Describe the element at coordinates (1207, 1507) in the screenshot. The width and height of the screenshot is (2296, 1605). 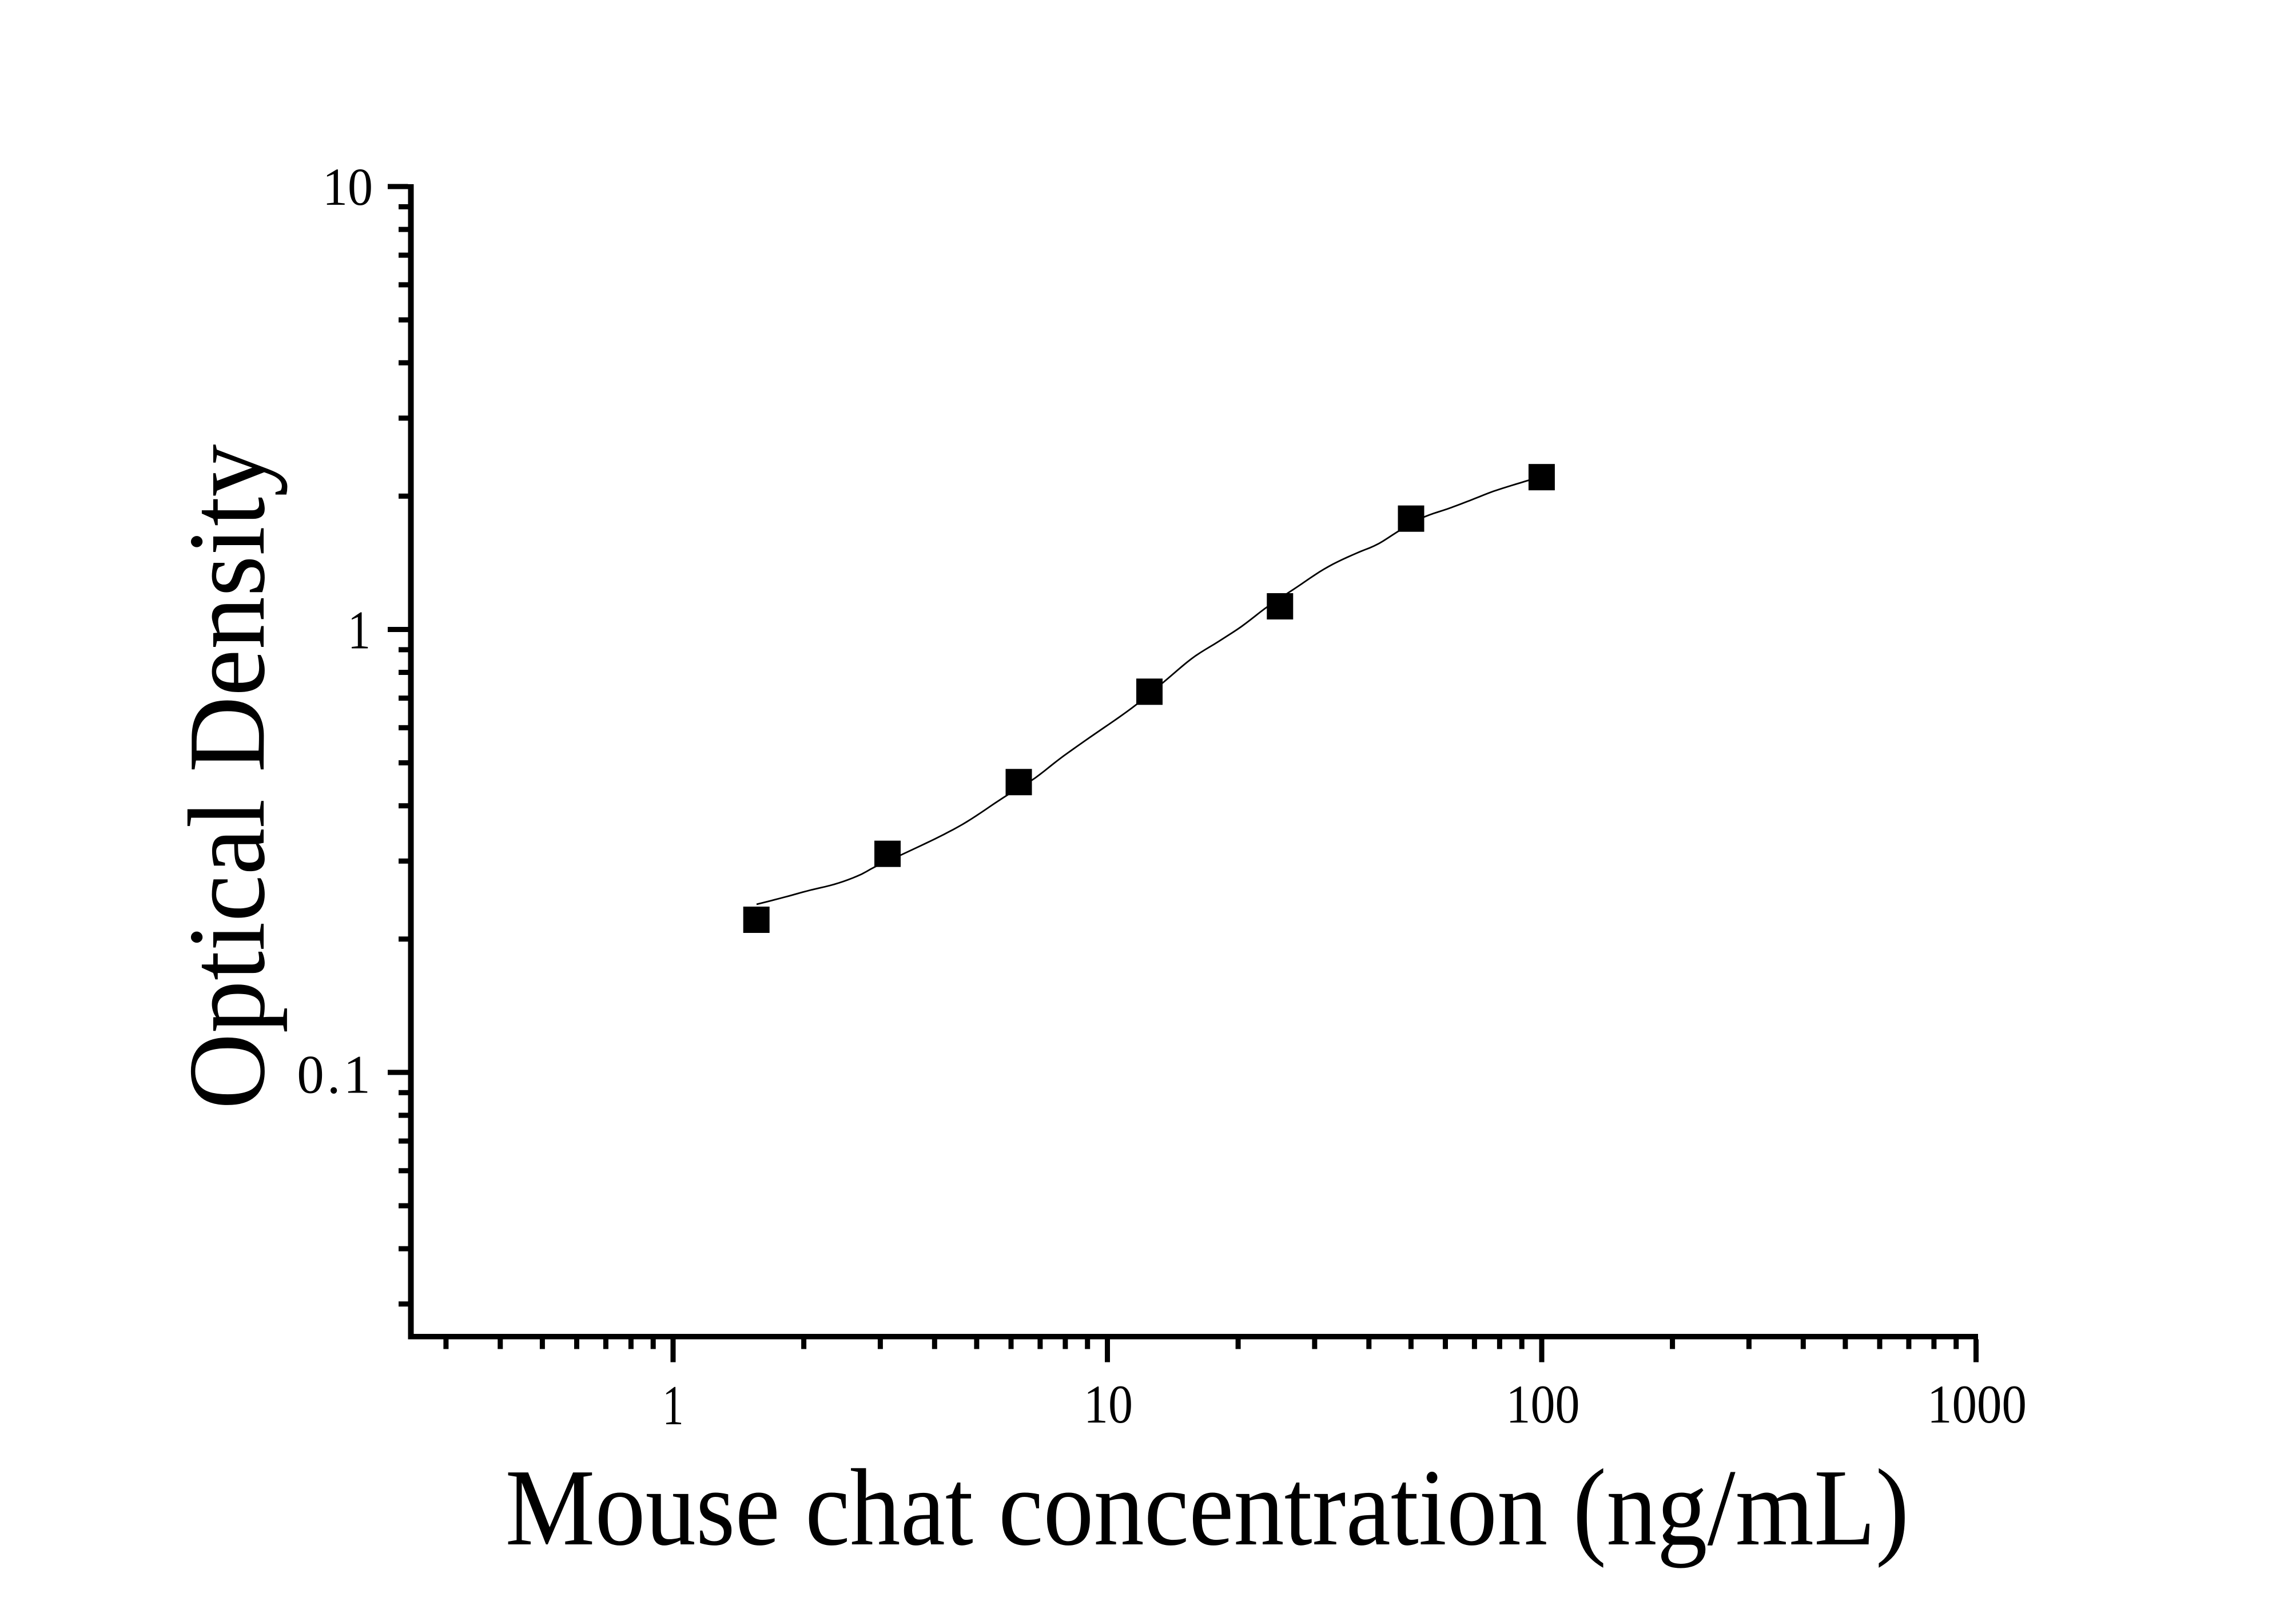
I see `svg-text:Mouse chat concentration (ng/m: Mouse chat concentration (ng/mL)` at that location.